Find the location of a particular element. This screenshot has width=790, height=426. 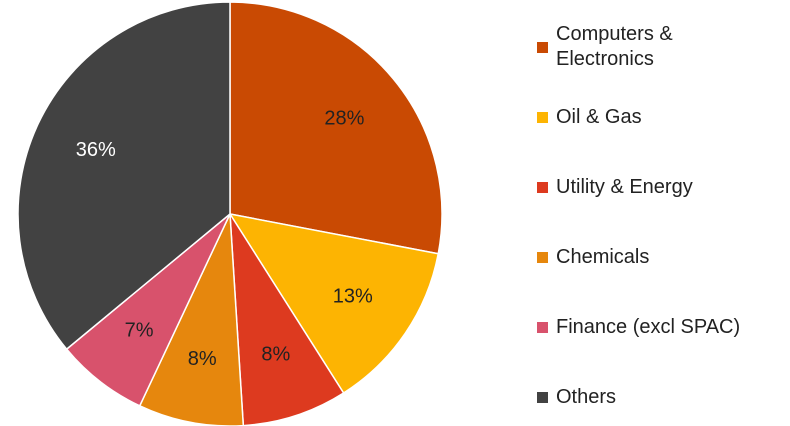

legend-label: Chemicals is located at coordinates (603, 256).